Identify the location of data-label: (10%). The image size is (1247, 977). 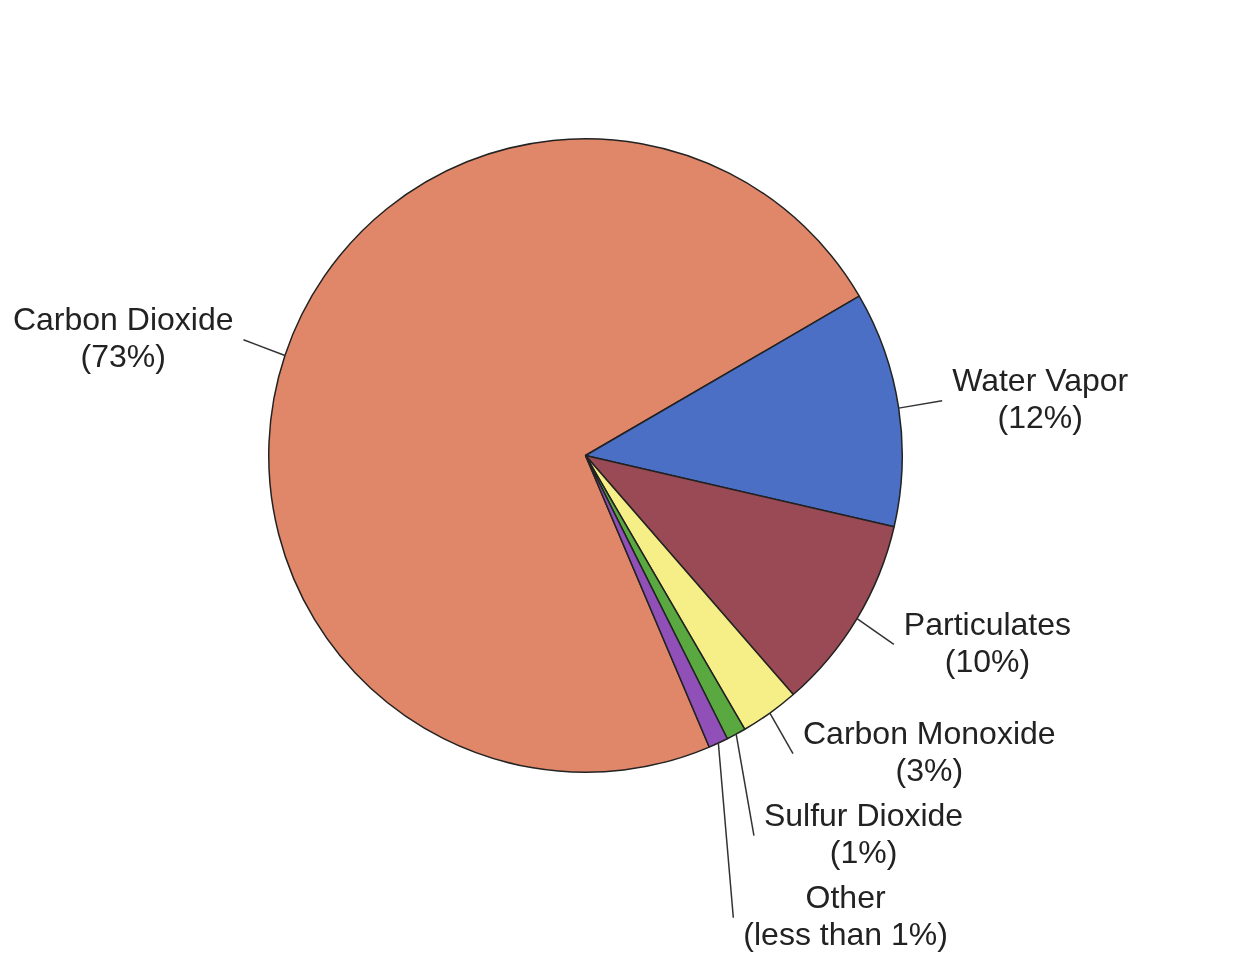
(987, 660).